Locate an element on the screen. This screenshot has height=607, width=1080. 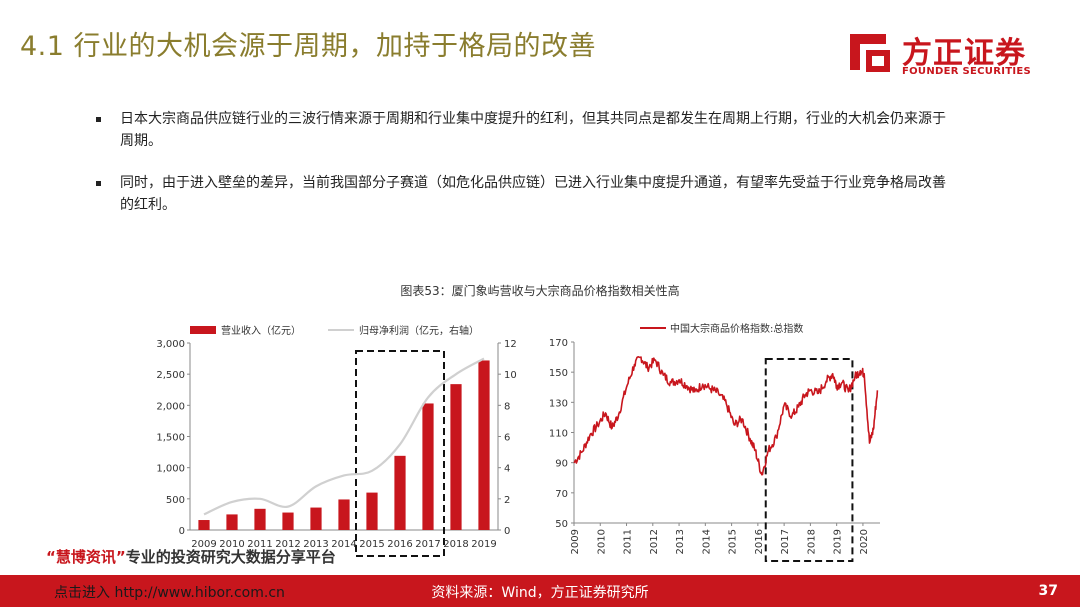
logo-english-name: FOUNDER SECURITIES is located at coordinates (967, 71).